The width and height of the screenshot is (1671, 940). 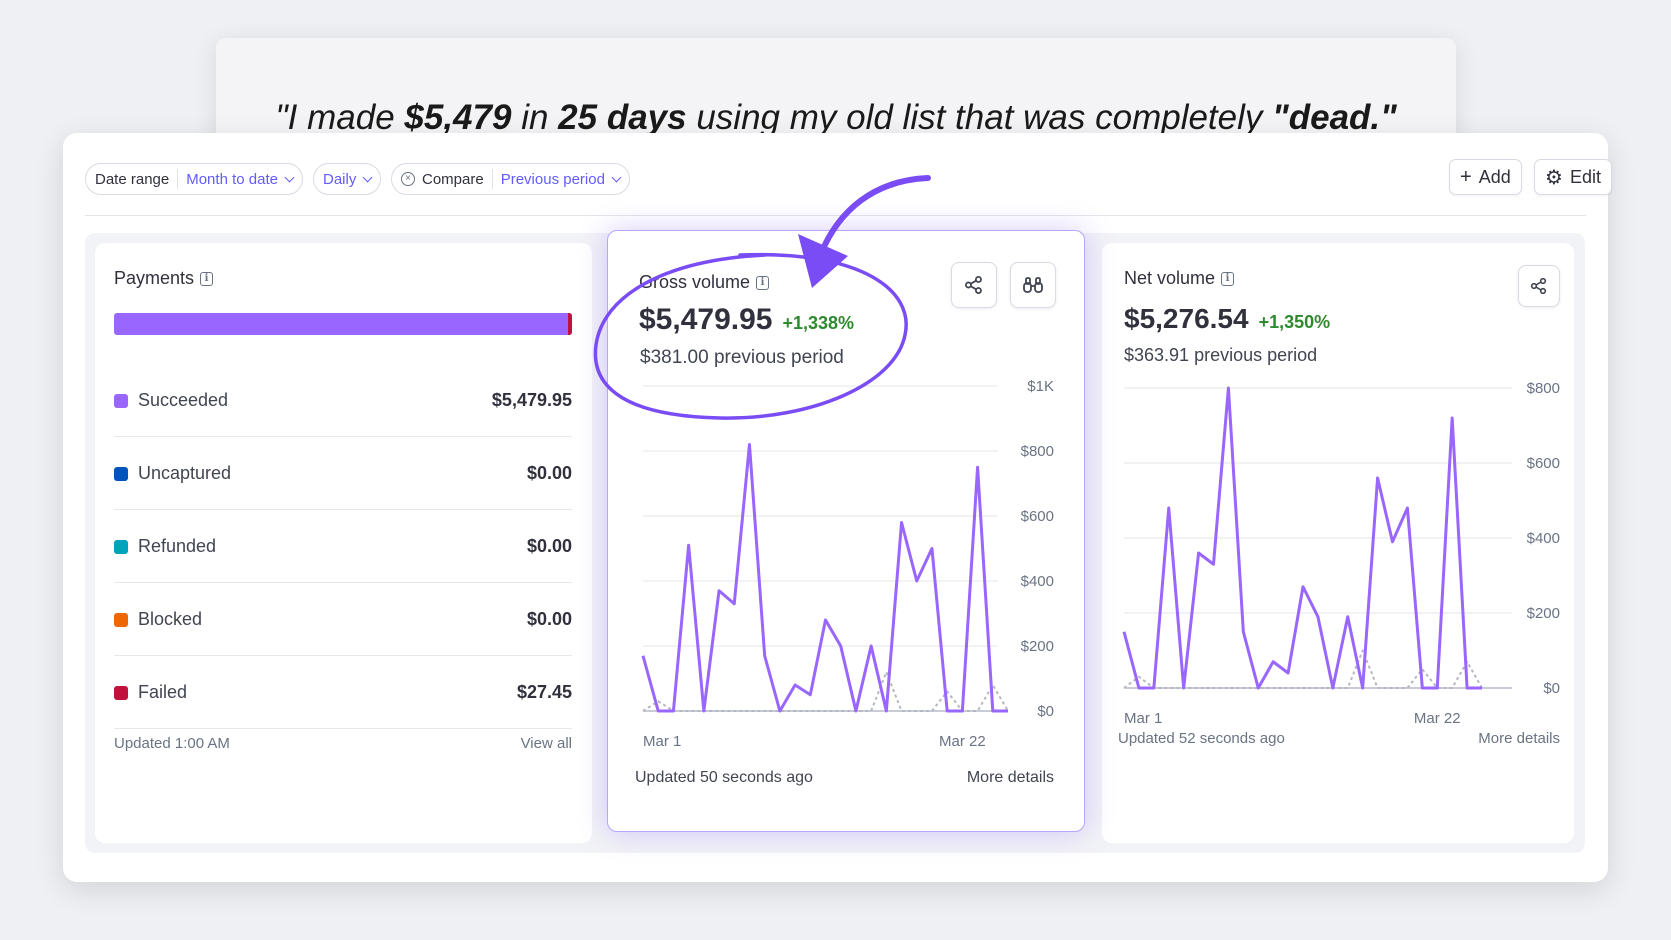 What do you see at coordinates (343, 474) in the screenshot?
I see `payments-legend-row: Uncaptured $0.00` at bounding box center [343, 474].